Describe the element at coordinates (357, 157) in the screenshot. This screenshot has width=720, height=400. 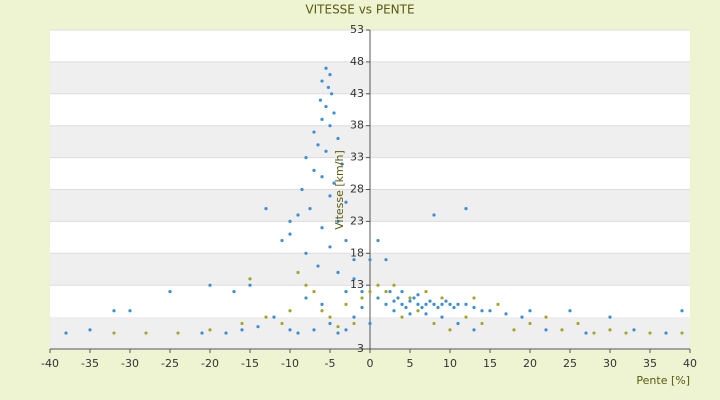
I see `y-tick-label: 33` at that location.